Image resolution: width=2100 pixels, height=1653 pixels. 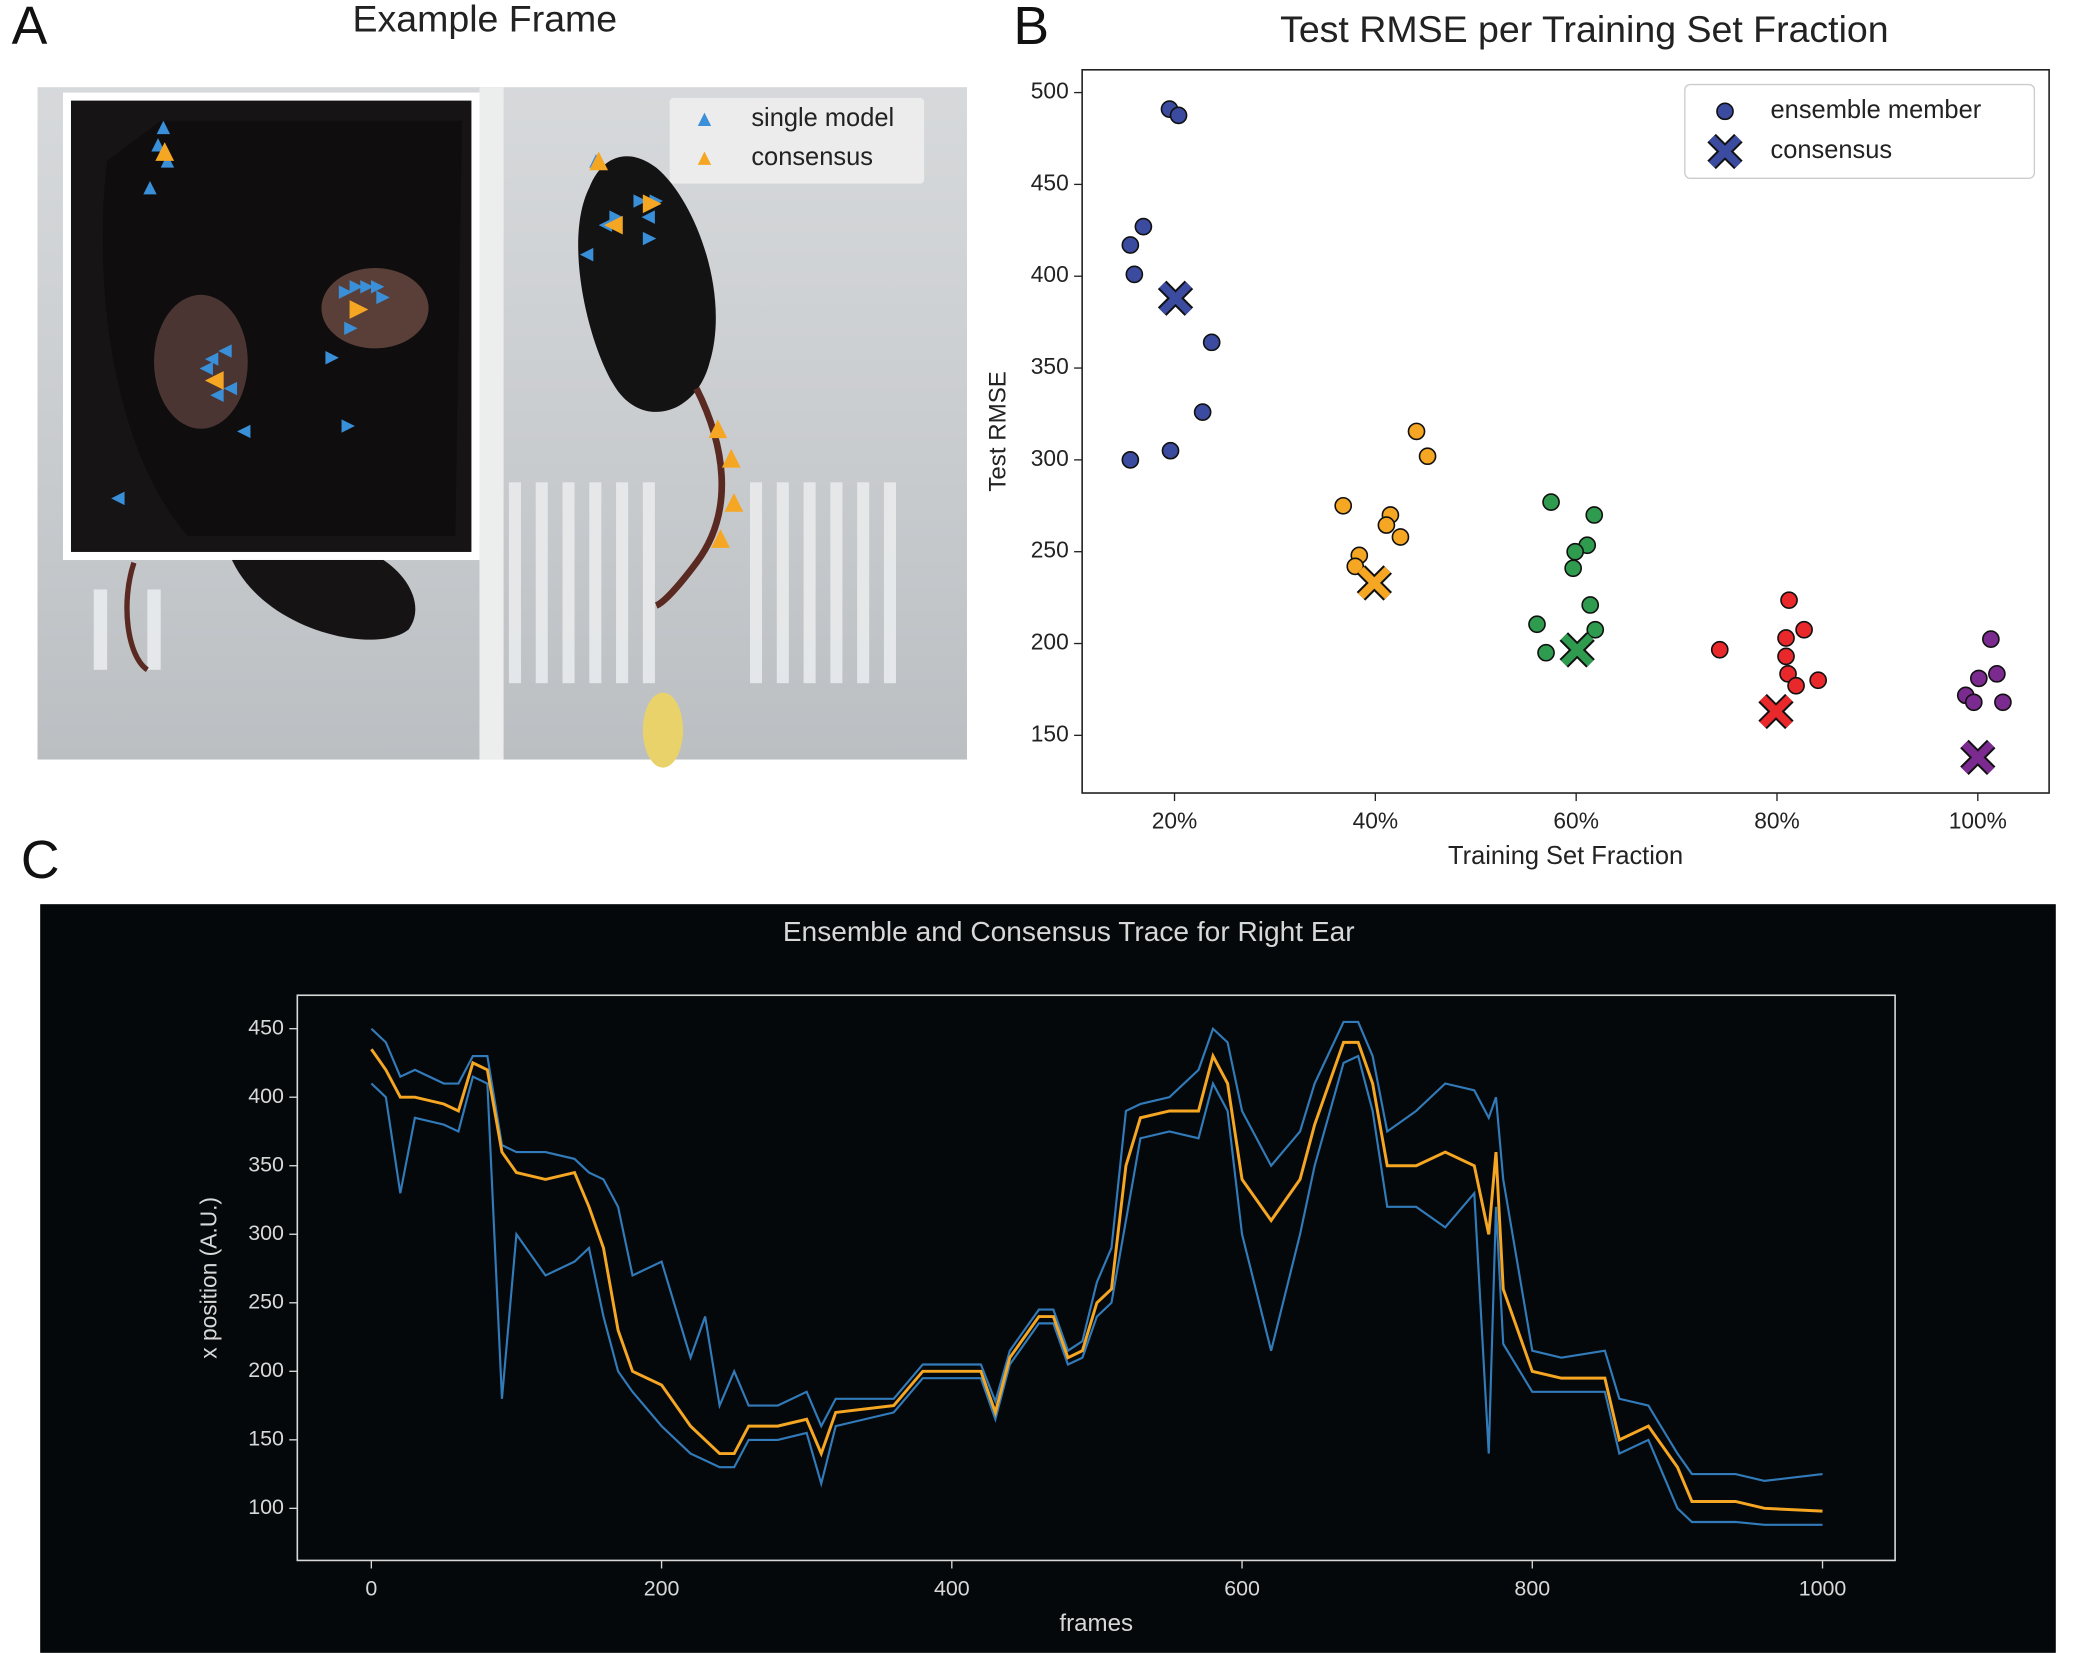 I want to click on panel-letter: B, so click(x=1031, y=28).